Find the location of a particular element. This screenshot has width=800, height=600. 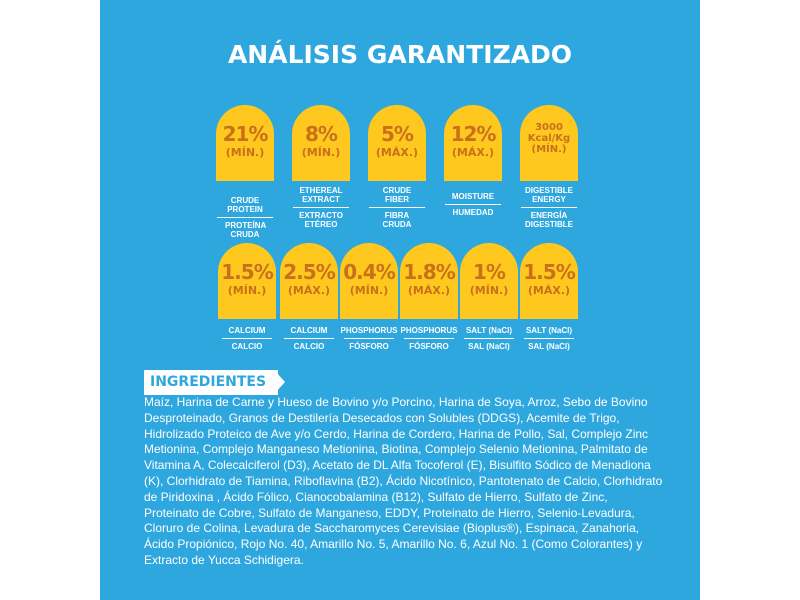

label-en: CRUDE FIBER is located at coordinates (397, 195).